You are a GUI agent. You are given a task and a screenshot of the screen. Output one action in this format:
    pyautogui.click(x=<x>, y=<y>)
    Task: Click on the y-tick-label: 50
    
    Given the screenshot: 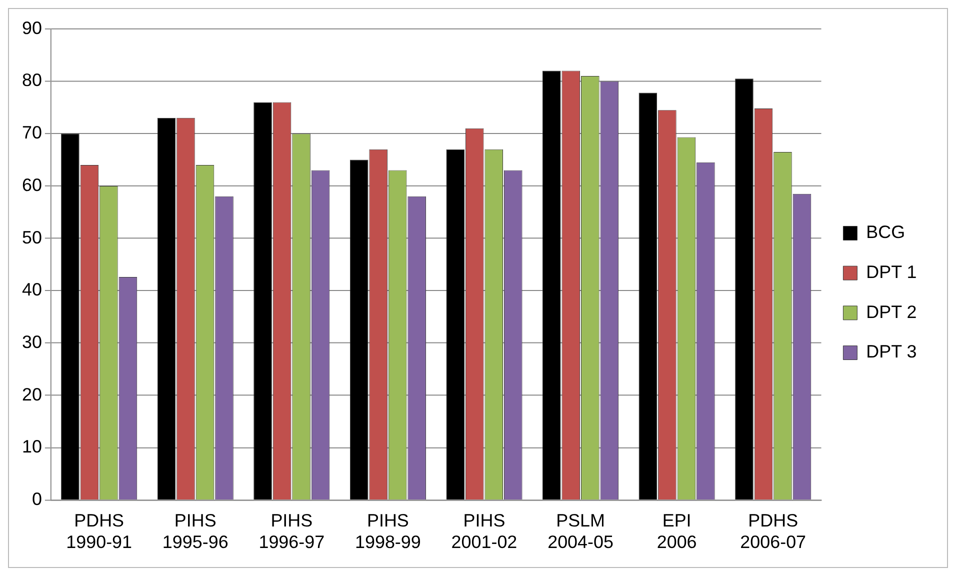 What is the action you would take?
    pyautogui.click(x=32, y=237)
    